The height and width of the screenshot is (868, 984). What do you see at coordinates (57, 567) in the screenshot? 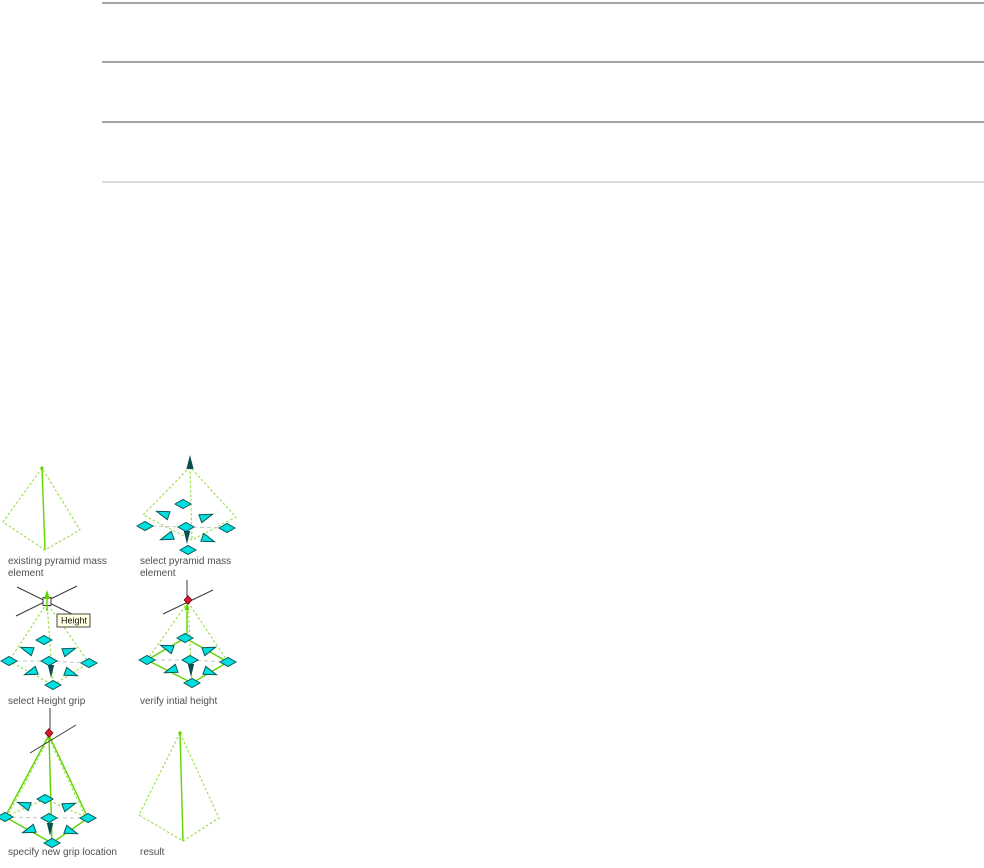
I see `figure-caption: existing pyramid mass element` at bounding box center [57, 567].